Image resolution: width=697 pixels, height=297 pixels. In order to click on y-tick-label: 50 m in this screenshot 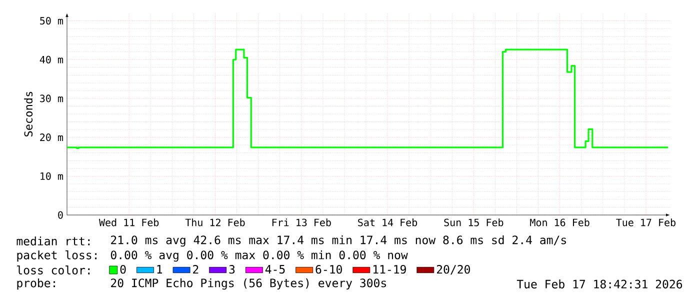, I will do `click(52, 20)`.